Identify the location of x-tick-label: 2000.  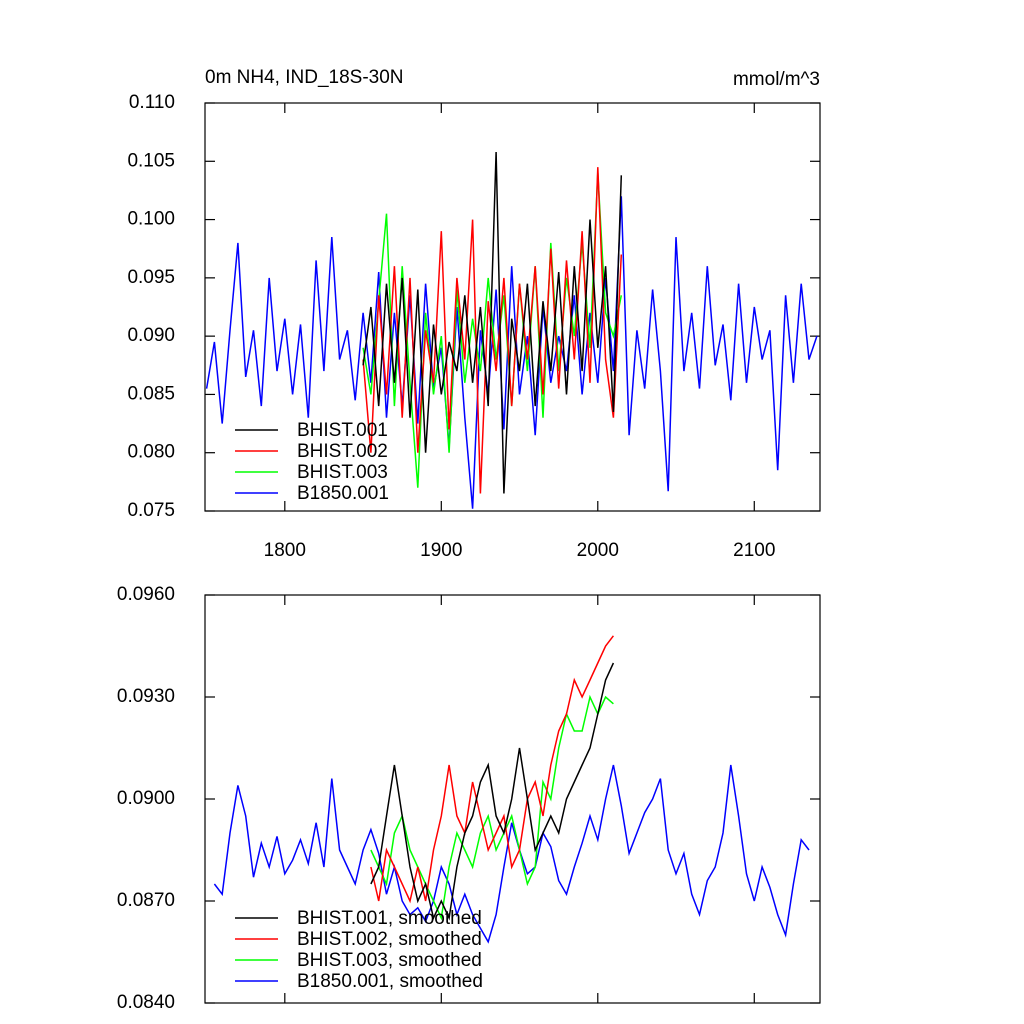
(598, 550).